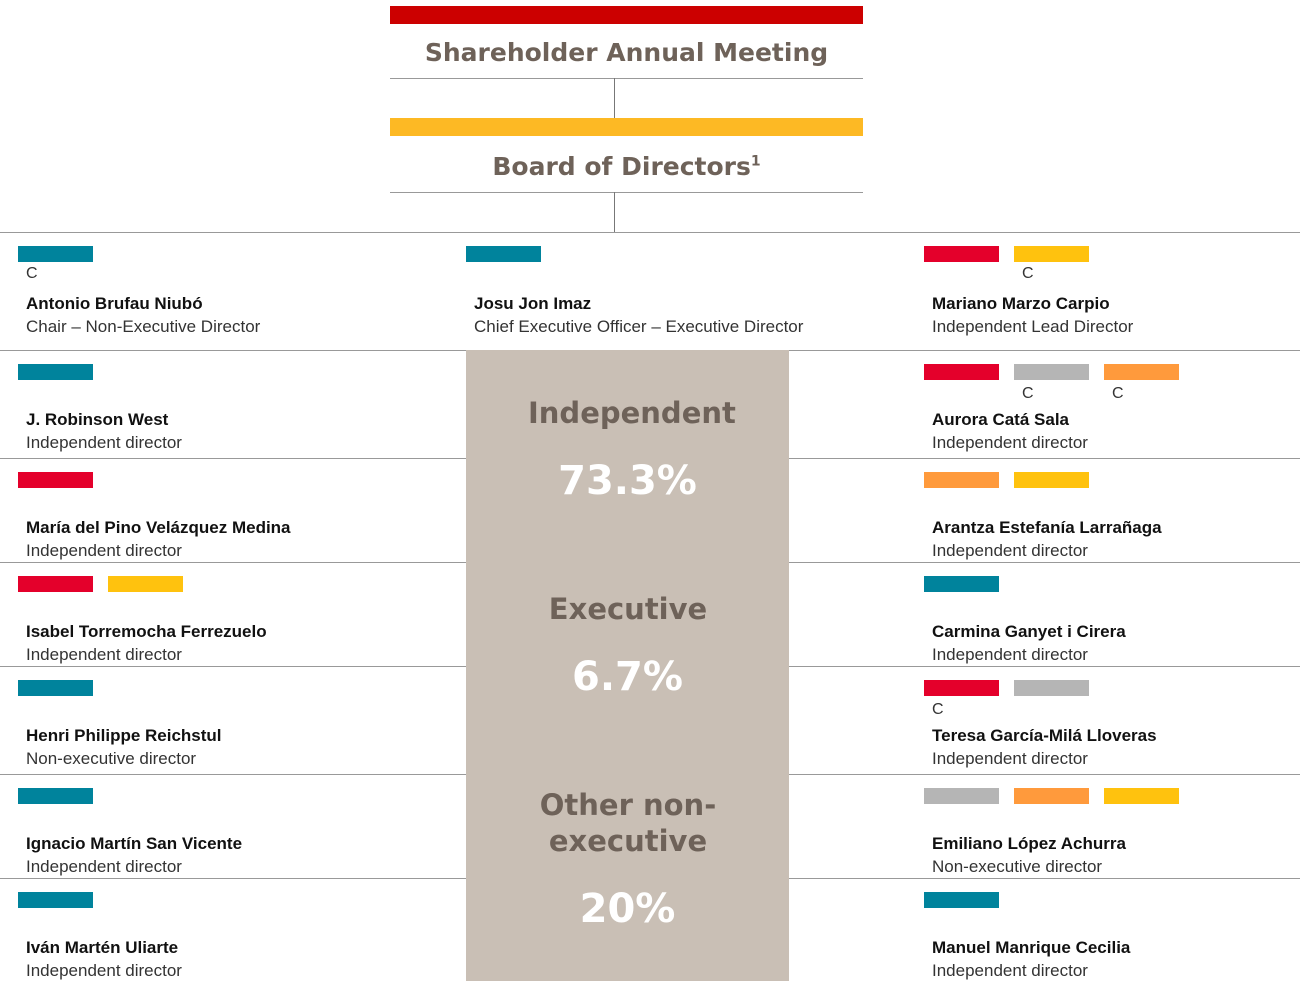 The width and height of the screenshot is (1300, 981). I want to click on director-name: Mariano Marzo Carpio, so click(1021, 303).